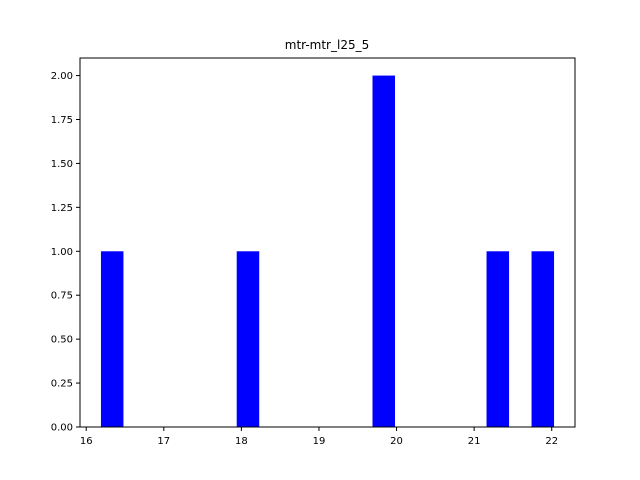  I want to click on y-axis: 0.00 0.25 0.50 0.75 1.00 1.25 1.50 1.75 2.00, so click(65, 252).